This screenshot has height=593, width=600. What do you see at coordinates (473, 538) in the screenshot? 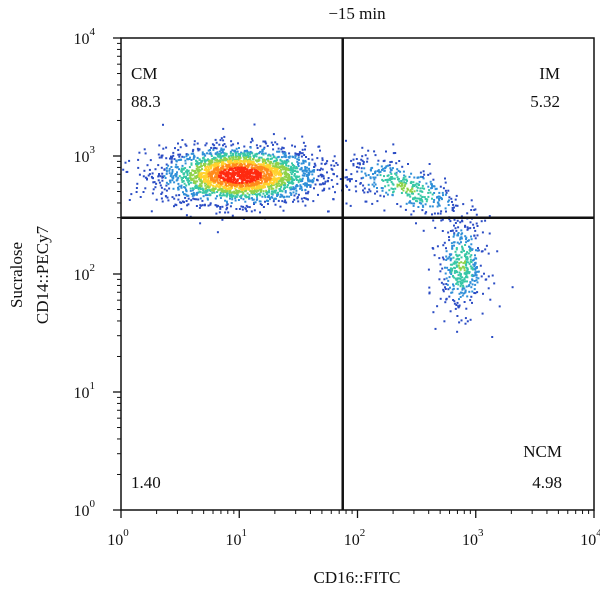
I see `x-tick-label: 103` at bounding box center [473, 538].